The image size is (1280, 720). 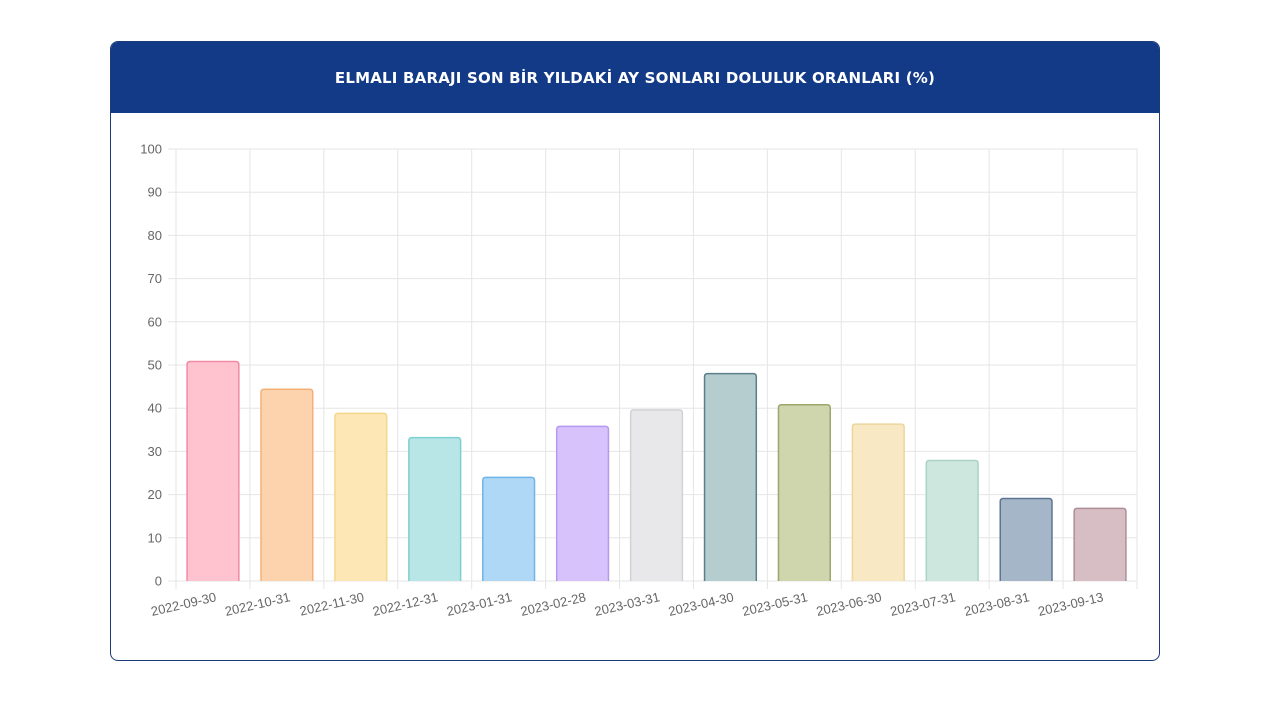 What do you see at coordinates (155, 451) in the screenshot?
I see `y-tick-label: 30` at bounding box center [155, 451].